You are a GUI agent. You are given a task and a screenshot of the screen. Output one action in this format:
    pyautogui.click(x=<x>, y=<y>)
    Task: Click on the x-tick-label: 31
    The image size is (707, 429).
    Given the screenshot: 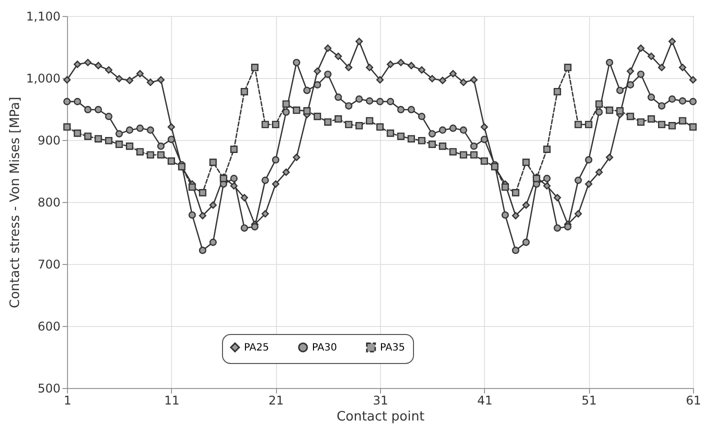 What is the action you would take?
    pyautogui.click(x=380, y=401)
    